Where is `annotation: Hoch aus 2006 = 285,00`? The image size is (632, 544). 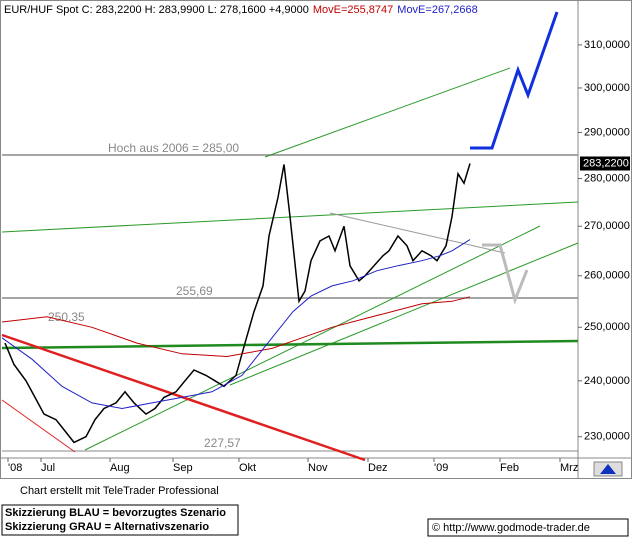 annotation: Hoch aus 2006 = 285,00 is located at coordinates (173, 148).